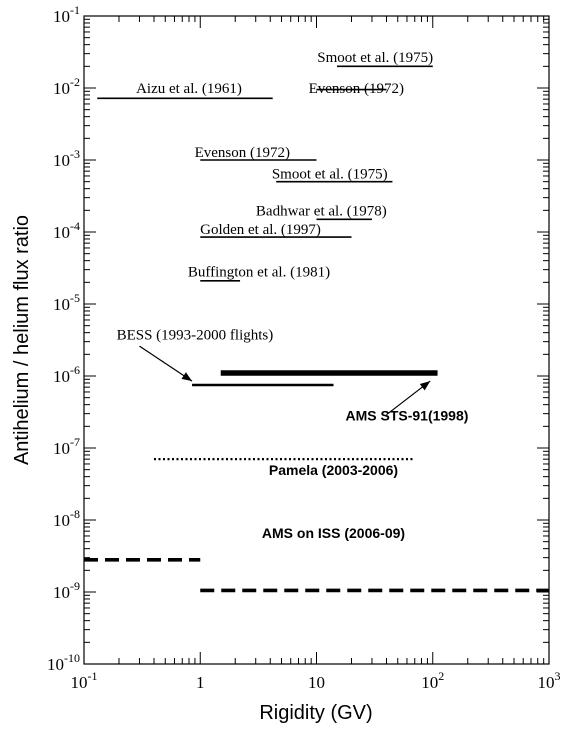  I want to click on y-tick-label: 10⁻⁵, so click(66, 302).